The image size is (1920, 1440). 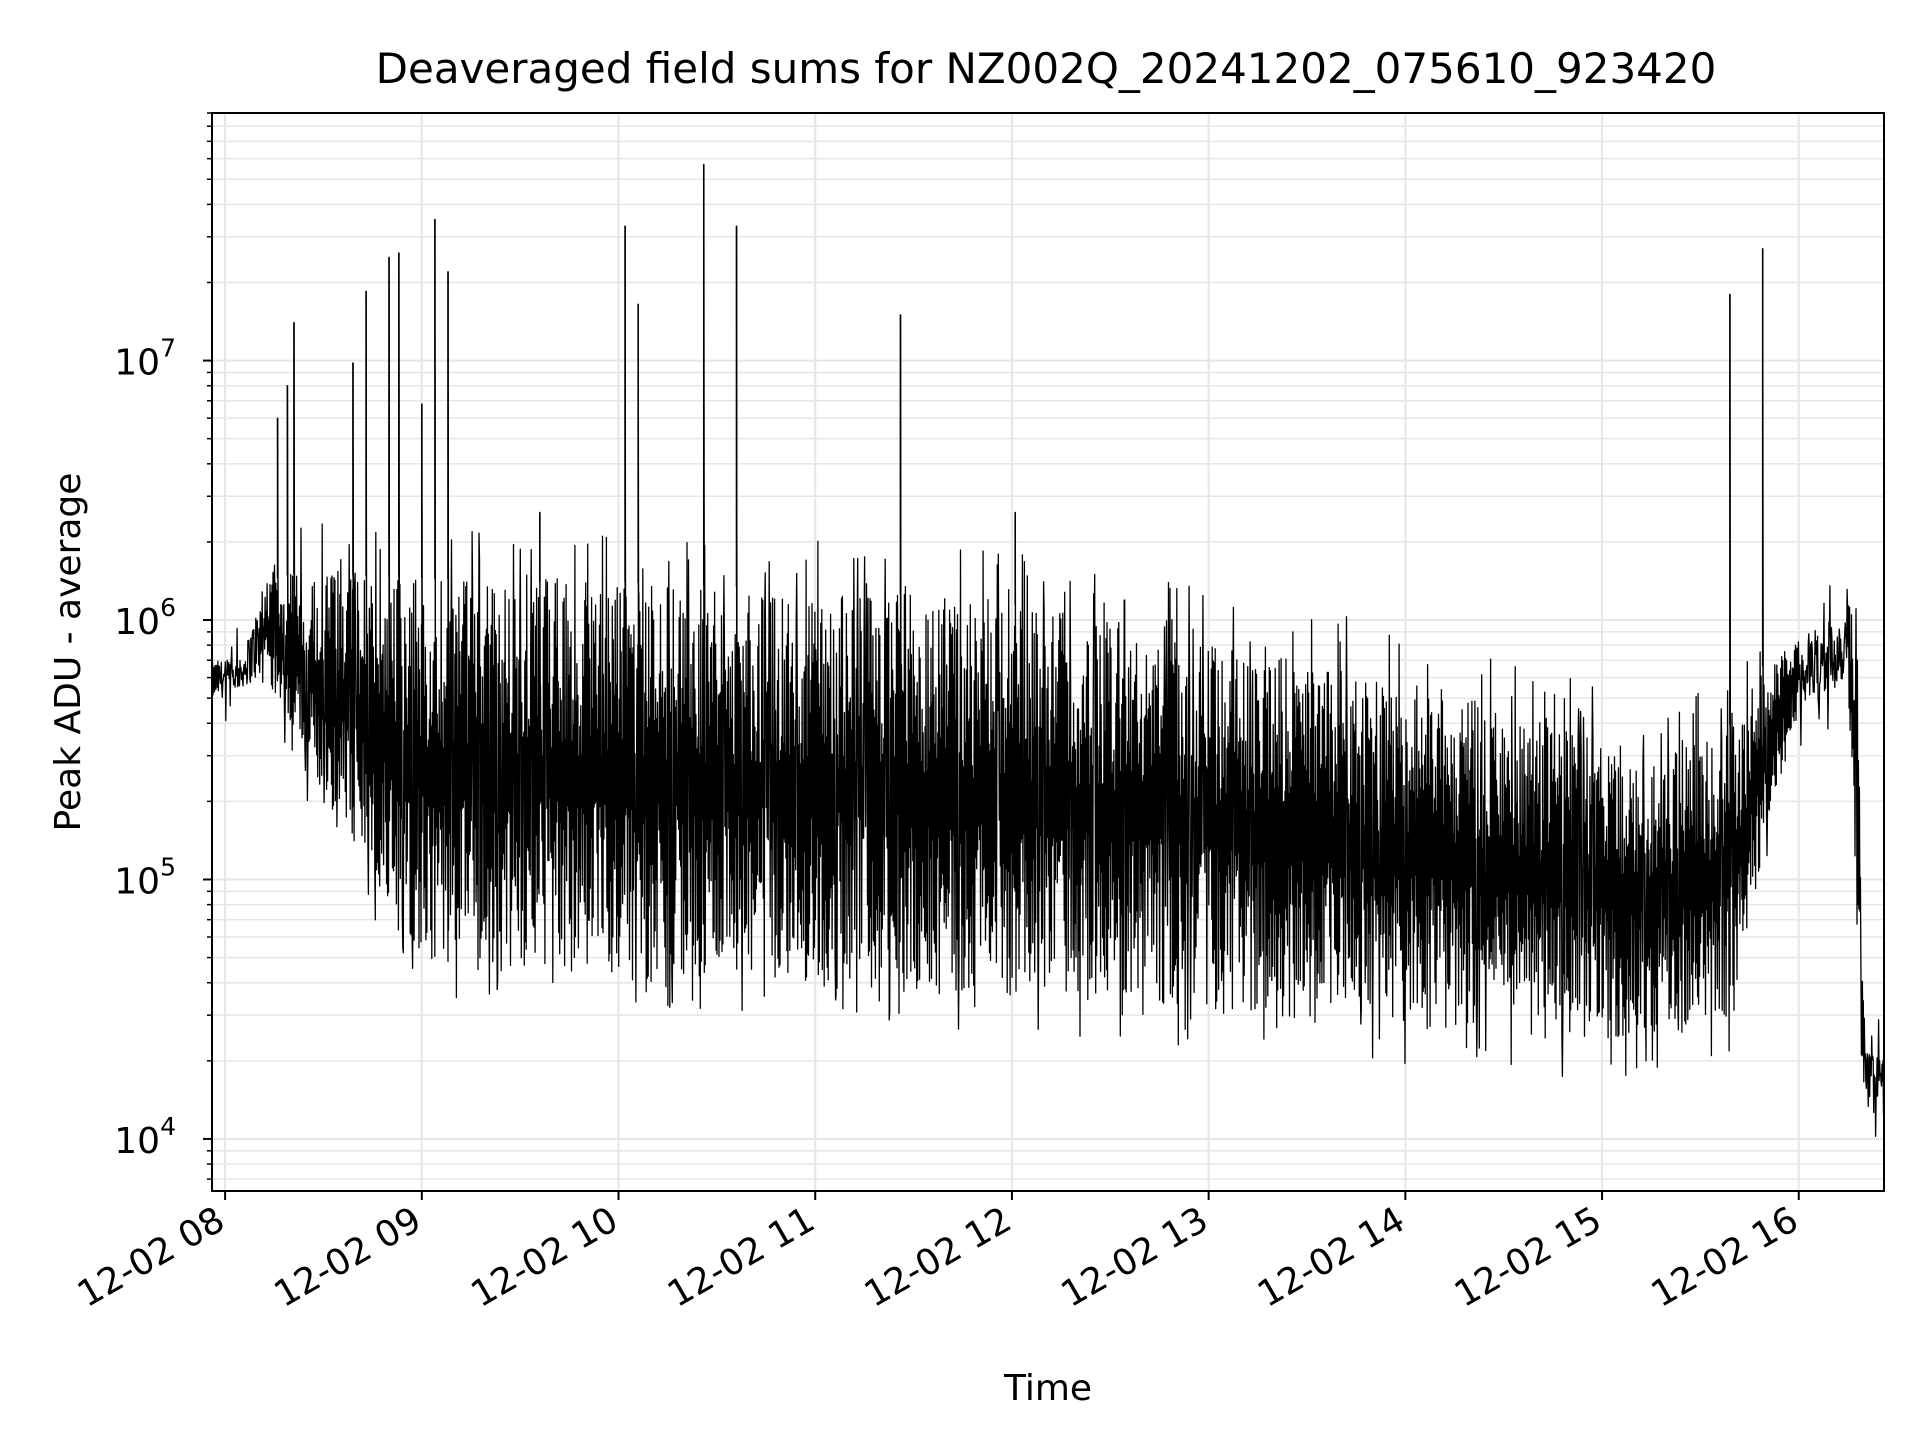 I want to click on y-tick-label: 10⁵, so click(x=145, y=877).